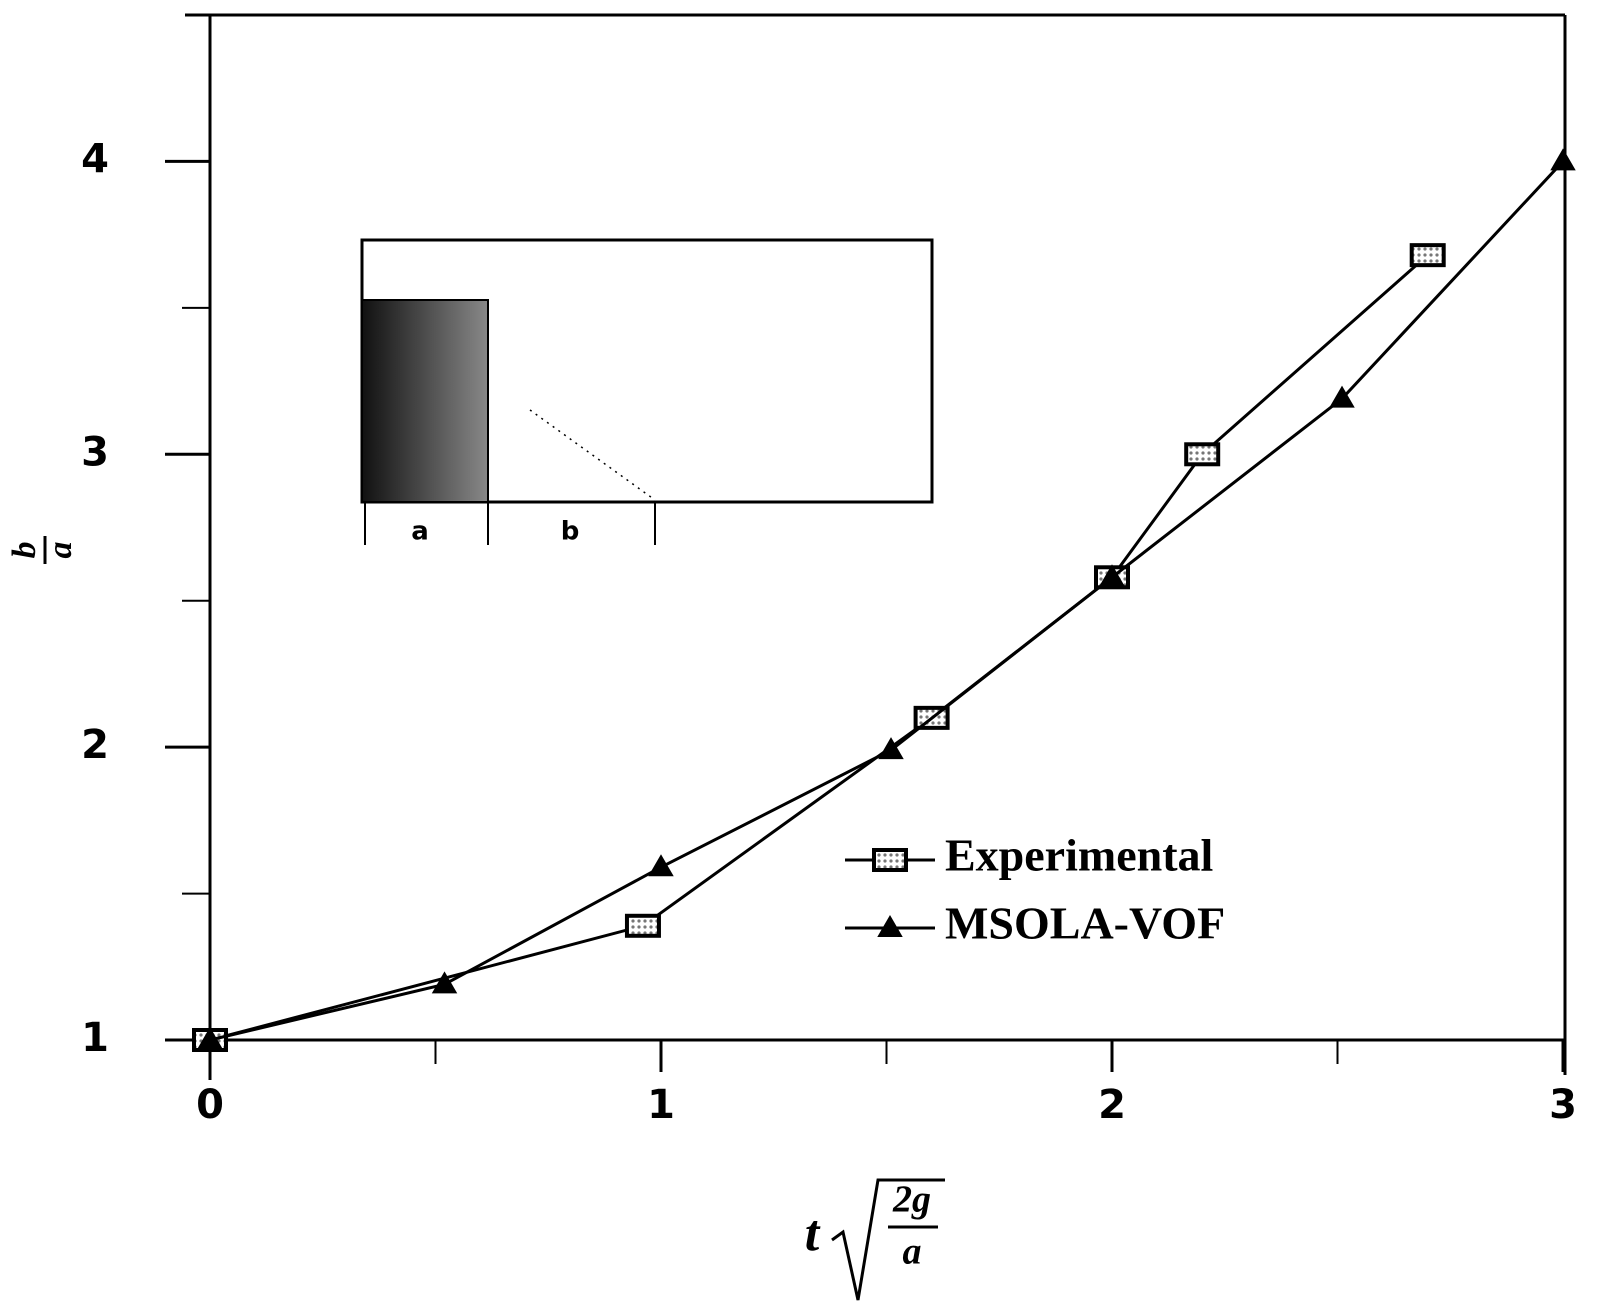 The height and width of the screenshot is (1309, 1597). What do you see at coordinates (1112, 1105) in the screenshot?
I see `x-tick-label: 2` at bounding box center [1112, 1105].